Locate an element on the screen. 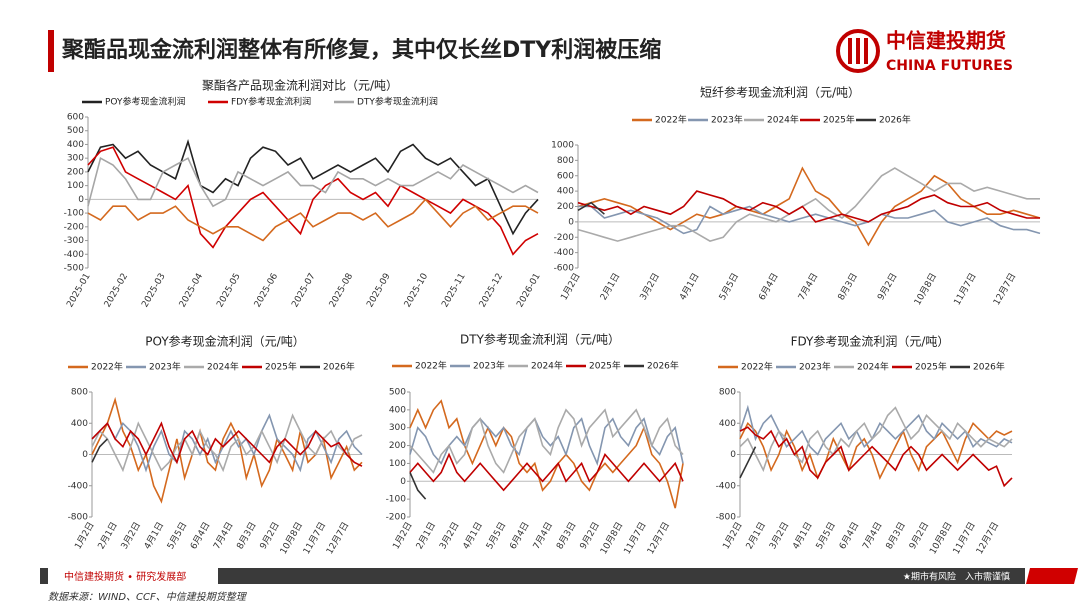  x-tick-label: 2025-07 is located at coordinates (303, 291).